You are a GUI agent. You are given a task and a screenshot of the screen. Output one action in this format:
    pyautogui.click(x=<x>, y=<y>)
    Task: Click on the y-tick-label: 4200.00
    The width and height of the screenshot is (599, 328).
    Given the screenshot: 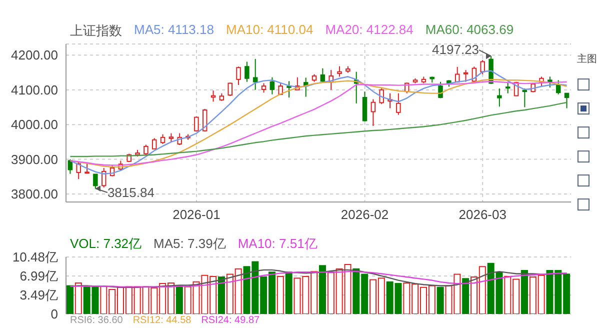 What is the action you would take?
    pyautogui.click(x=34, y=55)
    